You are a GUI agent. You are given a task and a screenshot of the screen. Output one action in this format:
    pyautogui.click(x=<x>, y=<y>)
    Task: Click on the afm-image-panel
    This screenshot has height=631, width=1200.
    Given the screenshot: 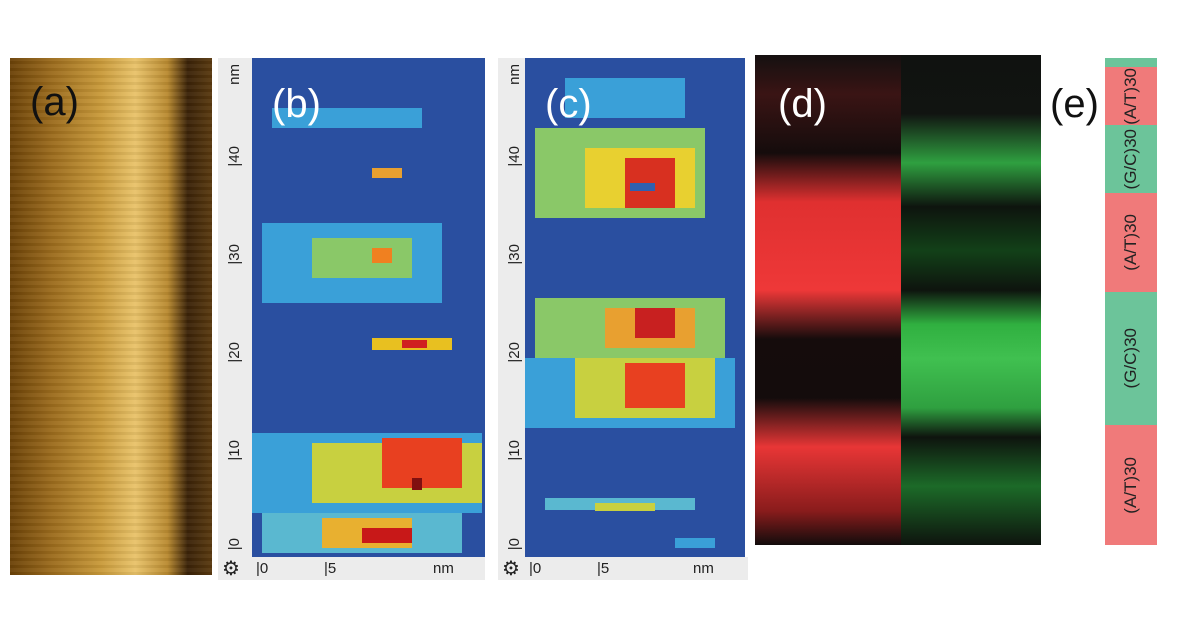 What is the action you would take?
    pyautogui.click(x=111, y=316)
    